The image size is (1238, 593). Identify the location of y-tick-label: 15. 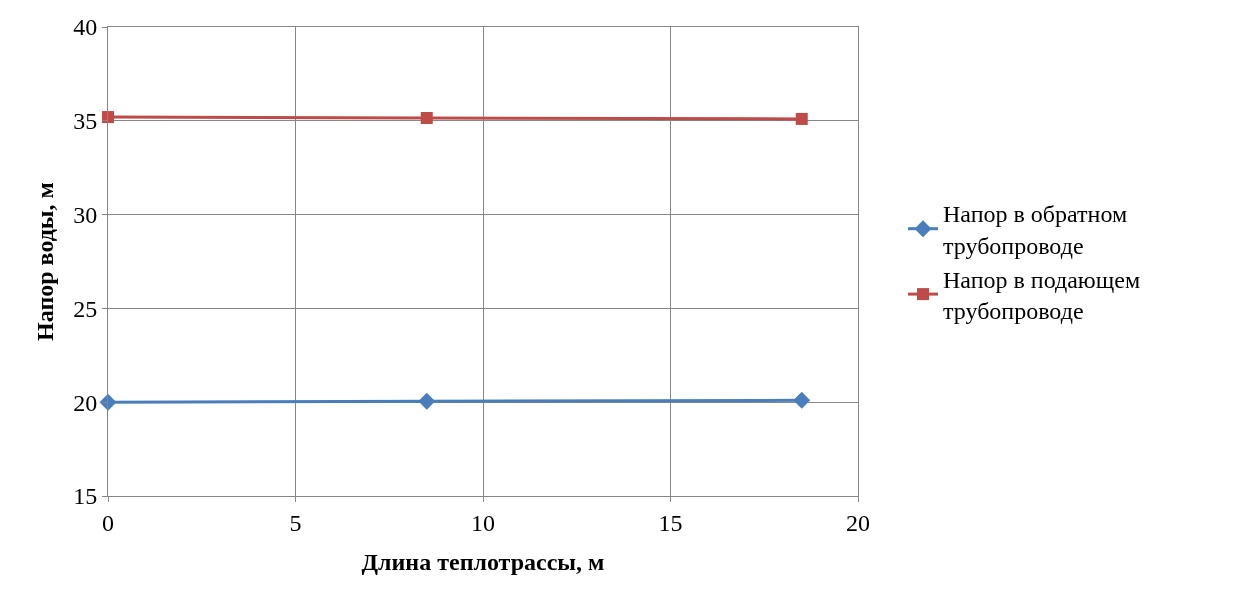
(85, 496).